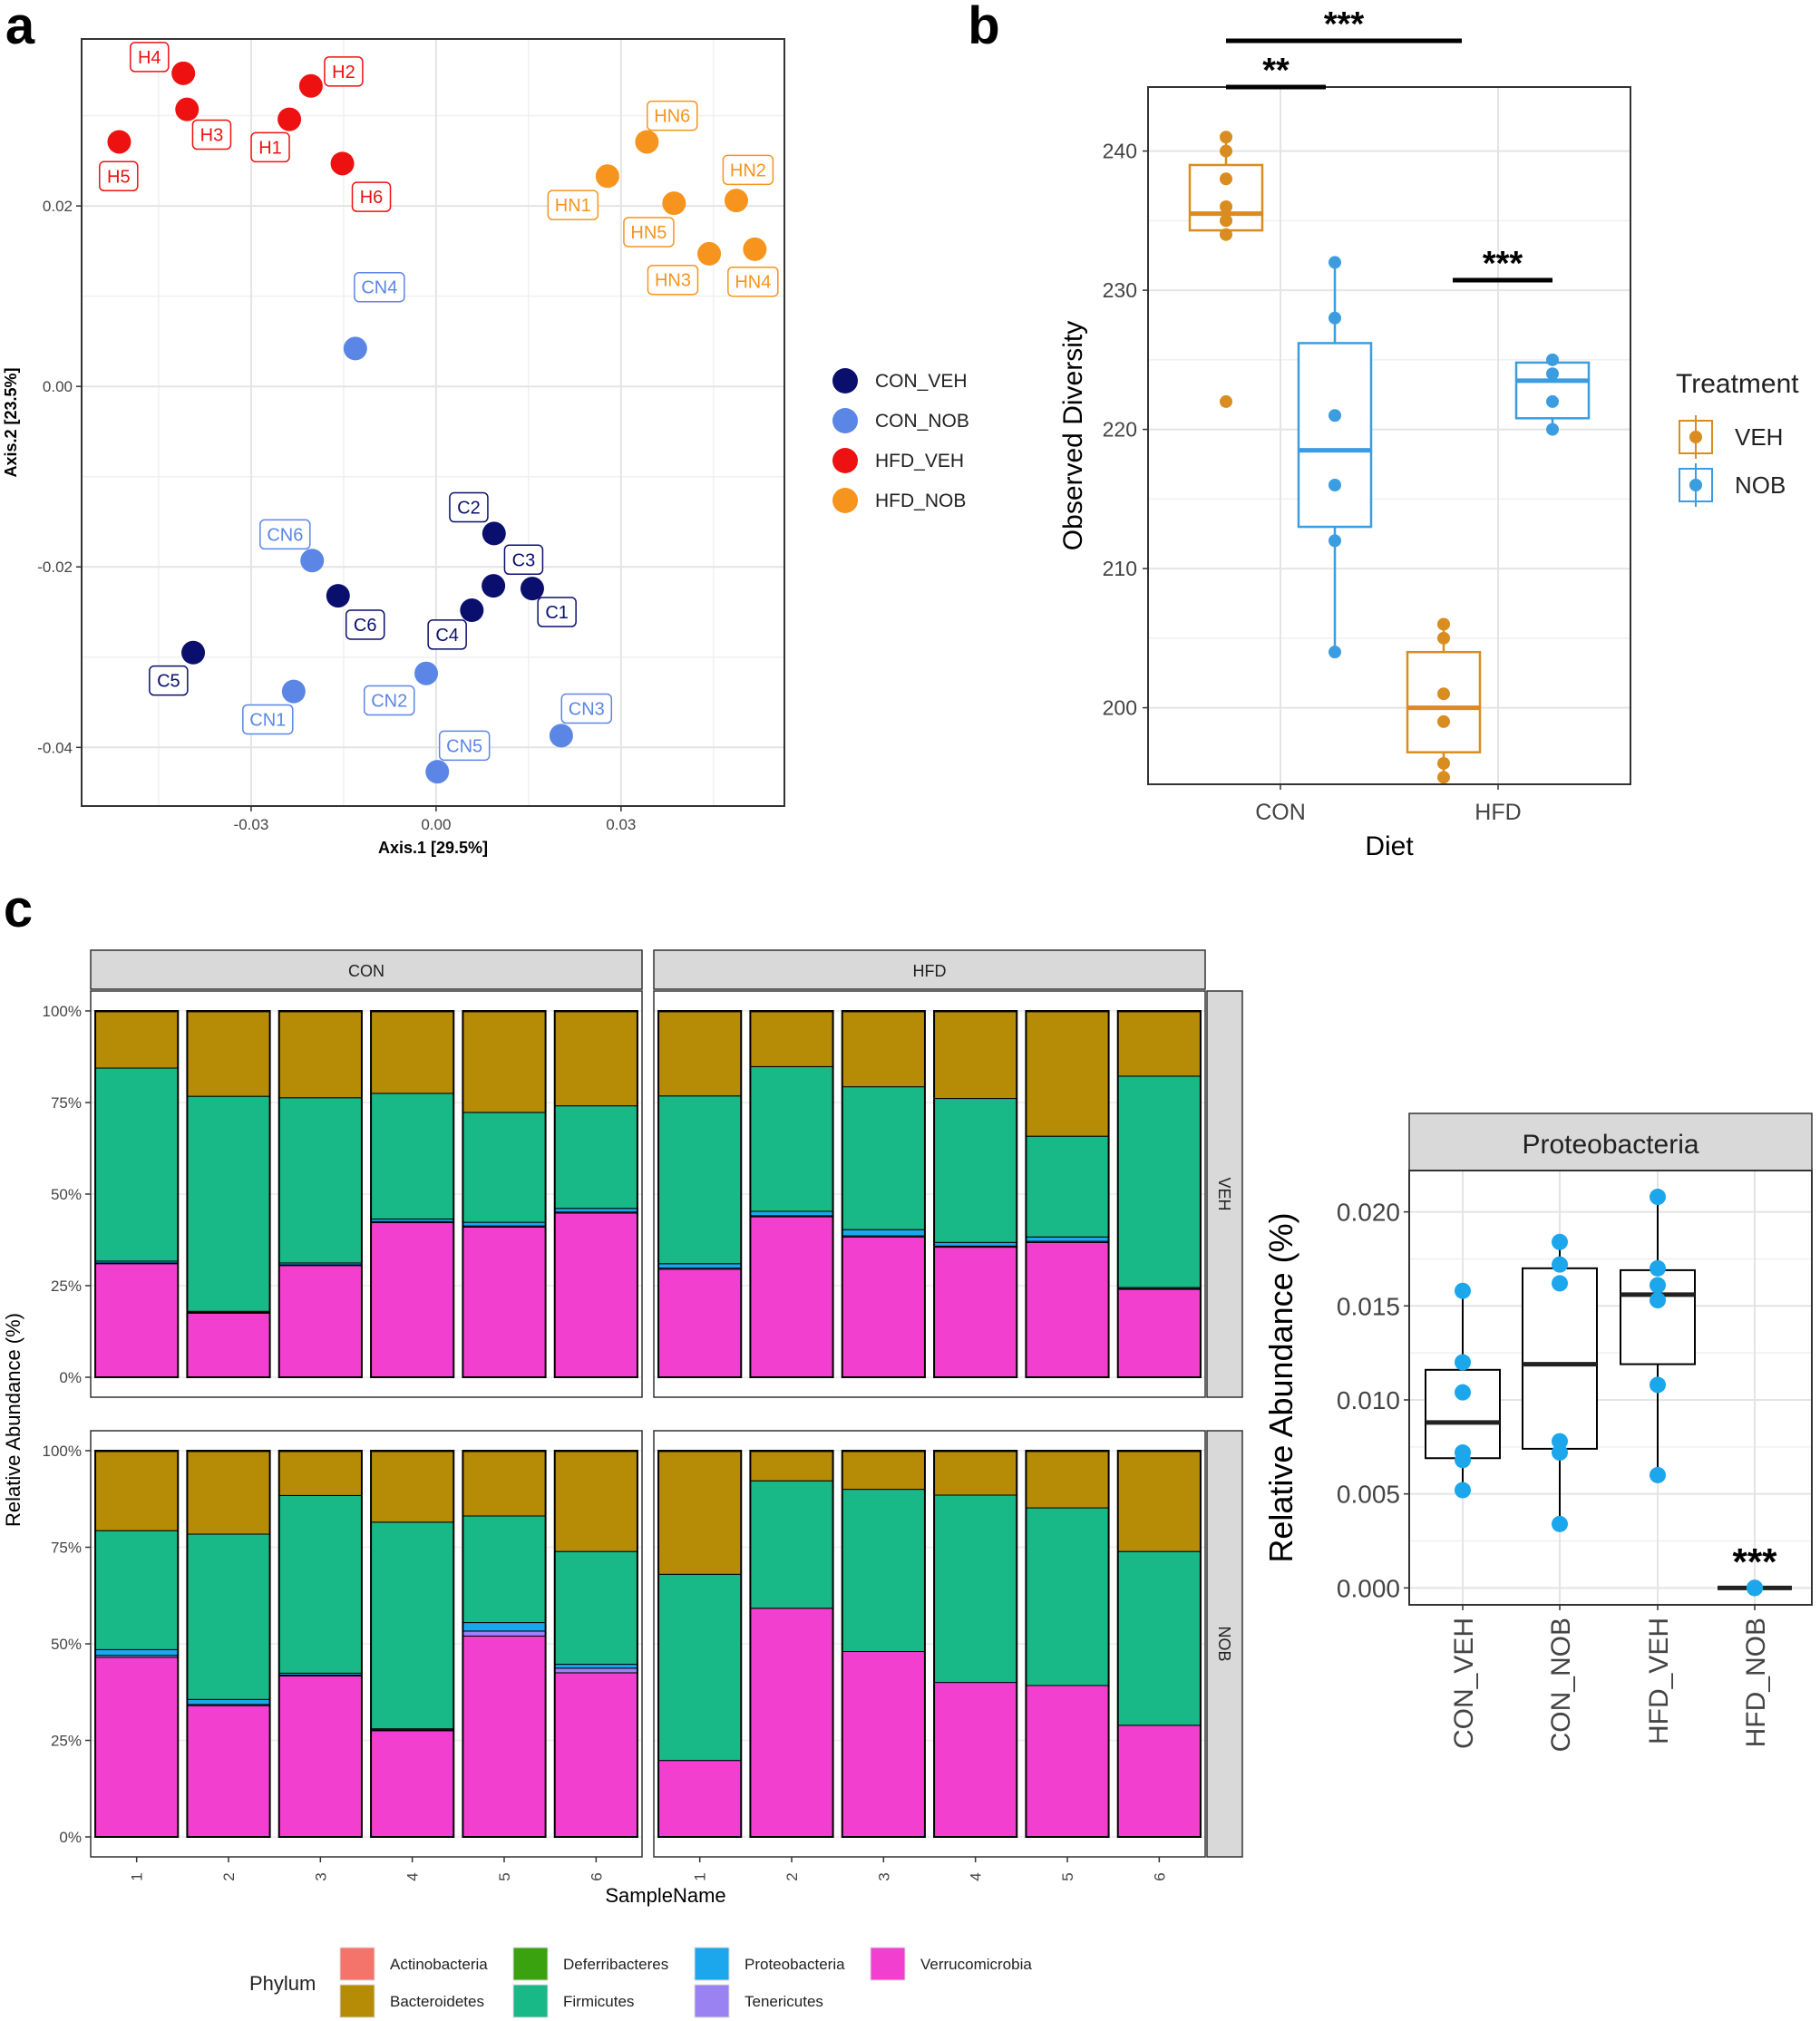 This screenshot has width=1820, height=2021. What do you see at coordinates (976, 1965) in the screenshot?
I see `legend-label: Verrucomicrobia` at bounding box center [976, 1965].